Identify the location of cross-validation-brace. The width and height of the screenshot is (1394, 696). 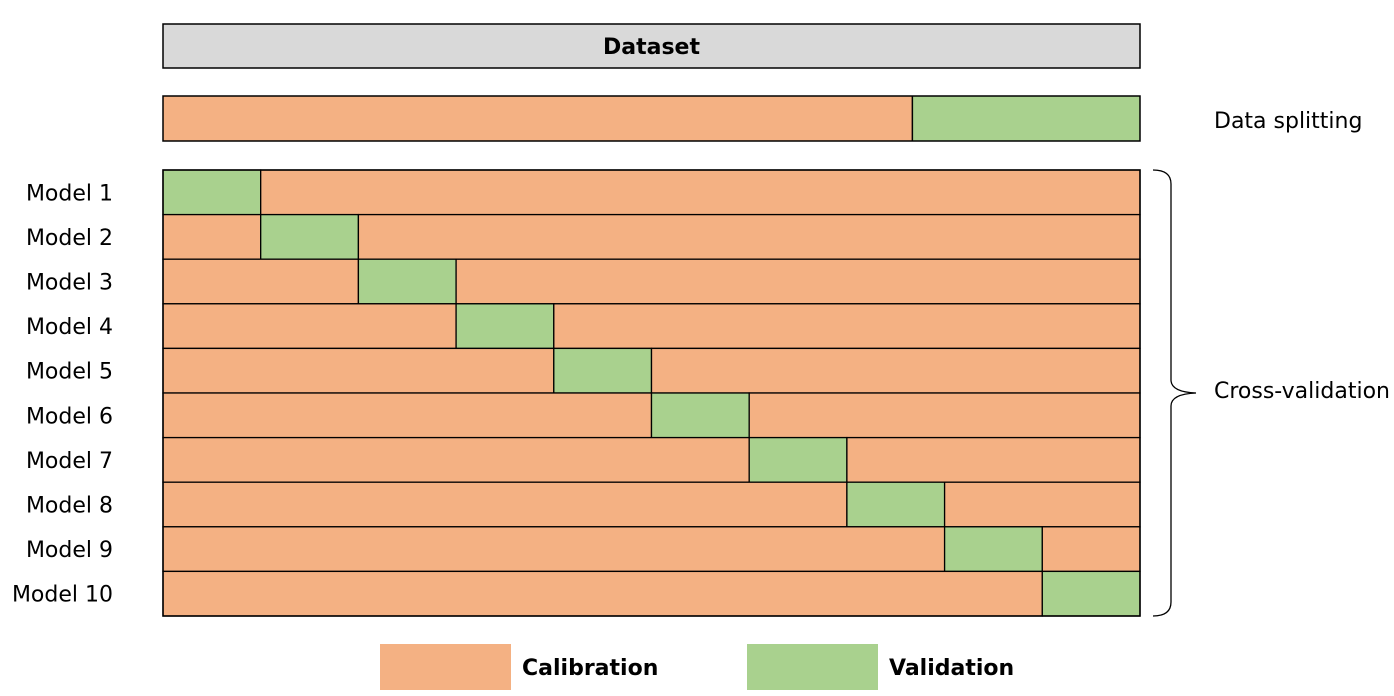
(1174, 393).